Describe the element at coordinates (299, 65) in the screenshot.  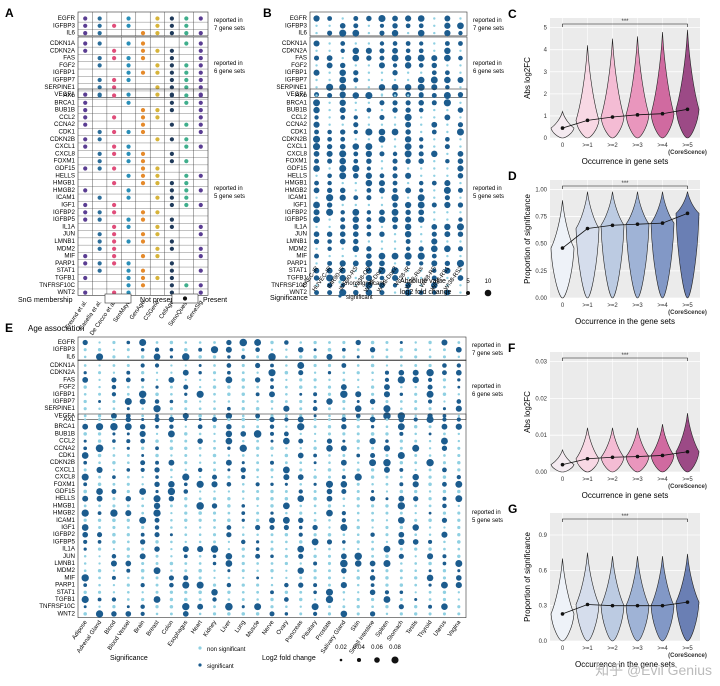
I see `gene-label: FGF2` at that location.